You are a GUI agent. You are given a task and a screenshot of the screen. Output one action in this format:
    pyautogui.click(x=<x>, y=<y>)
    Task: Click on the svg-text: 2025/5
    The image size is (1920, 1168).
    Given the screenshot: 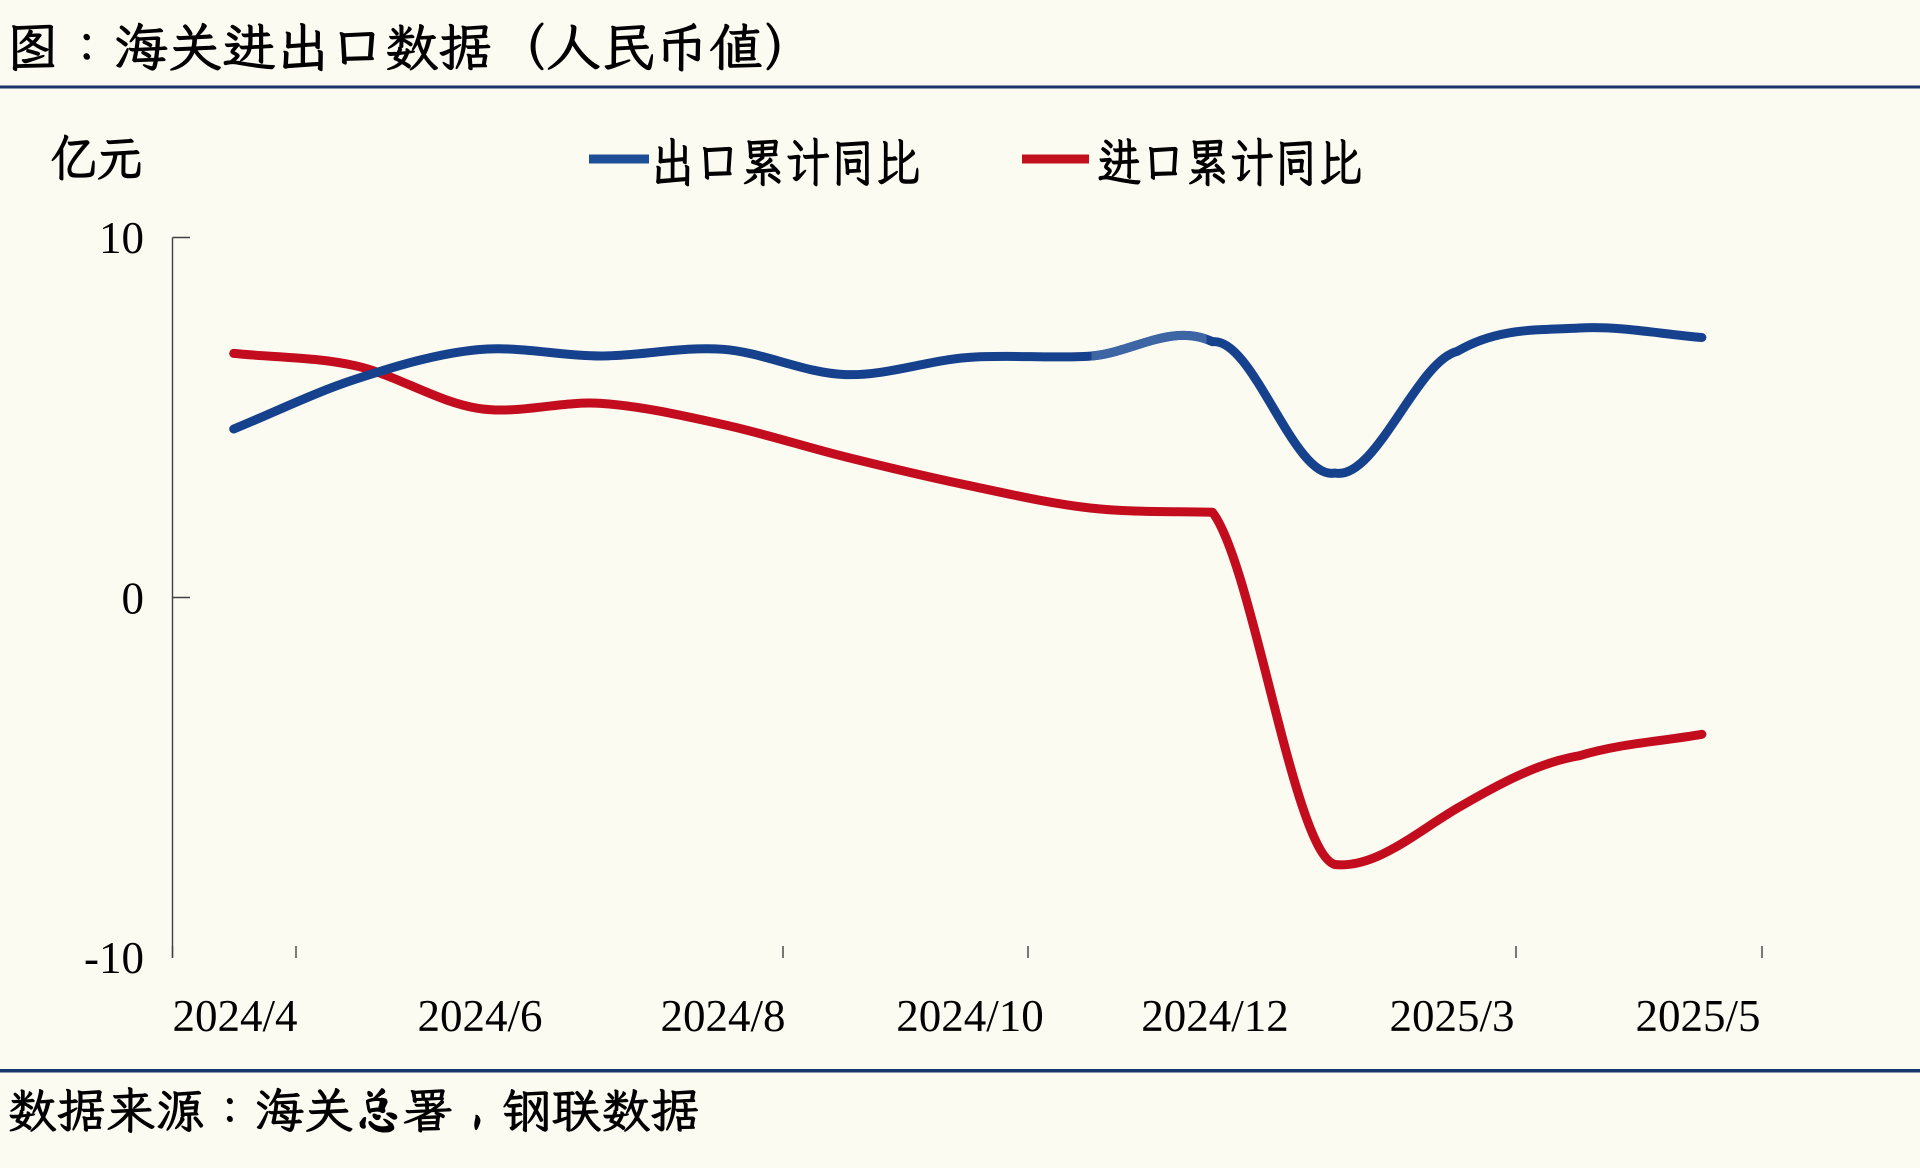 What is the action you would take?
    pyautogui.click(x=1697, y=1016)
    